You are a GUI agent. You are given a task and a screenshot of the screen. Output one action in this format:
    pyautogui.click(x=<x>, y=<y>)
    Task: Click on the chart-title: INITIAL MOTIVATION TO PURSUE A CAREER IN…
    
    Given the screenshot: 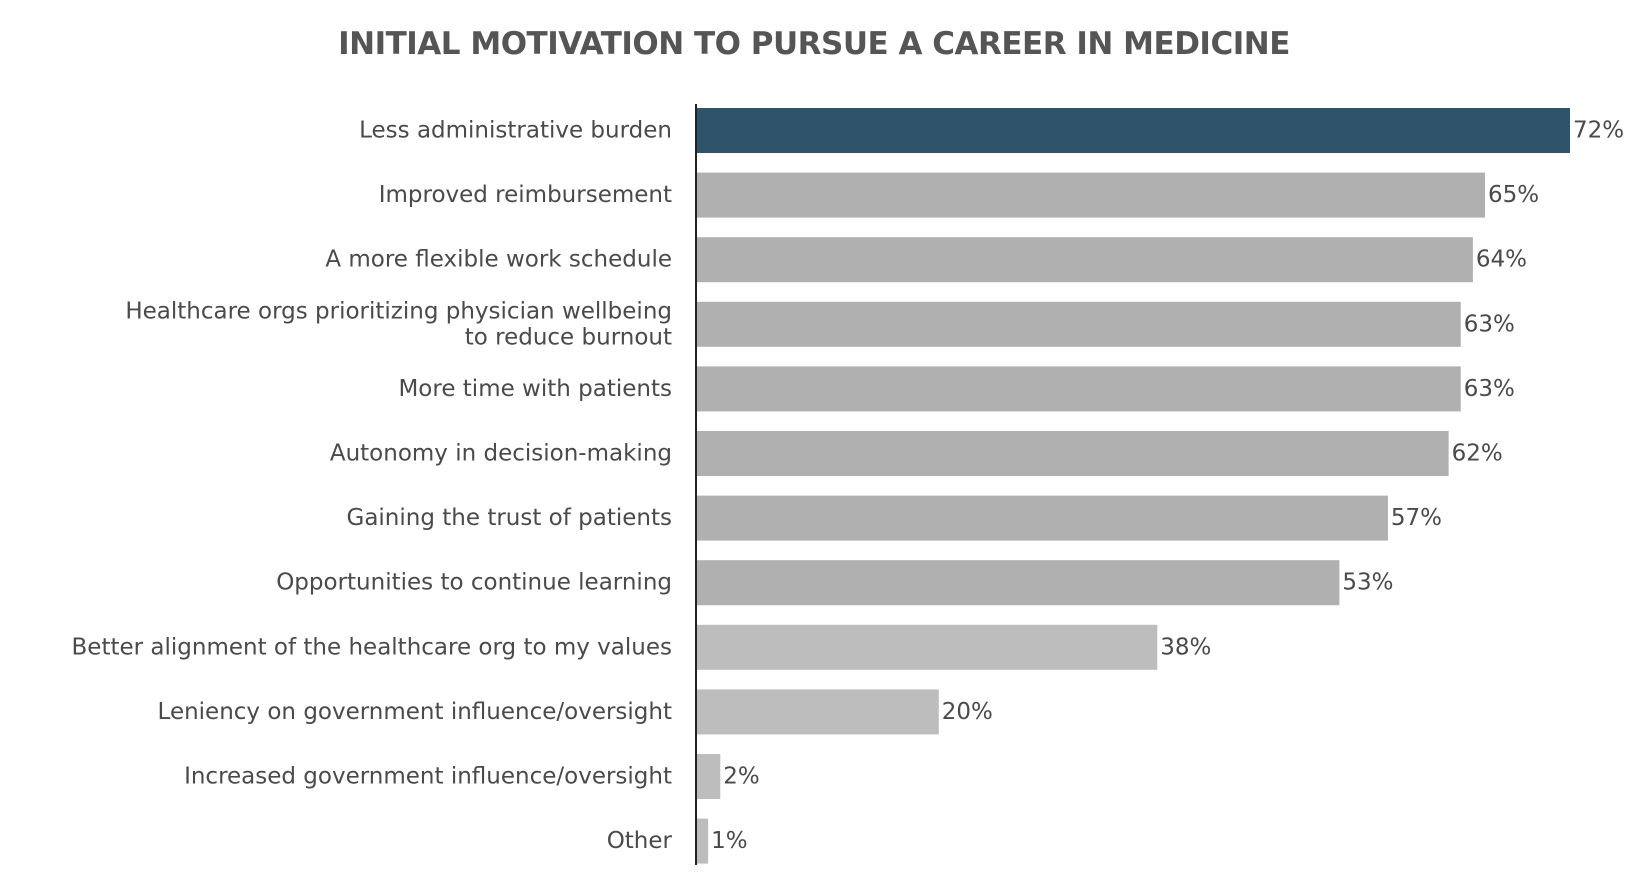 What is the action you would take?
    pyautogui.click(x=814, y=44)
    